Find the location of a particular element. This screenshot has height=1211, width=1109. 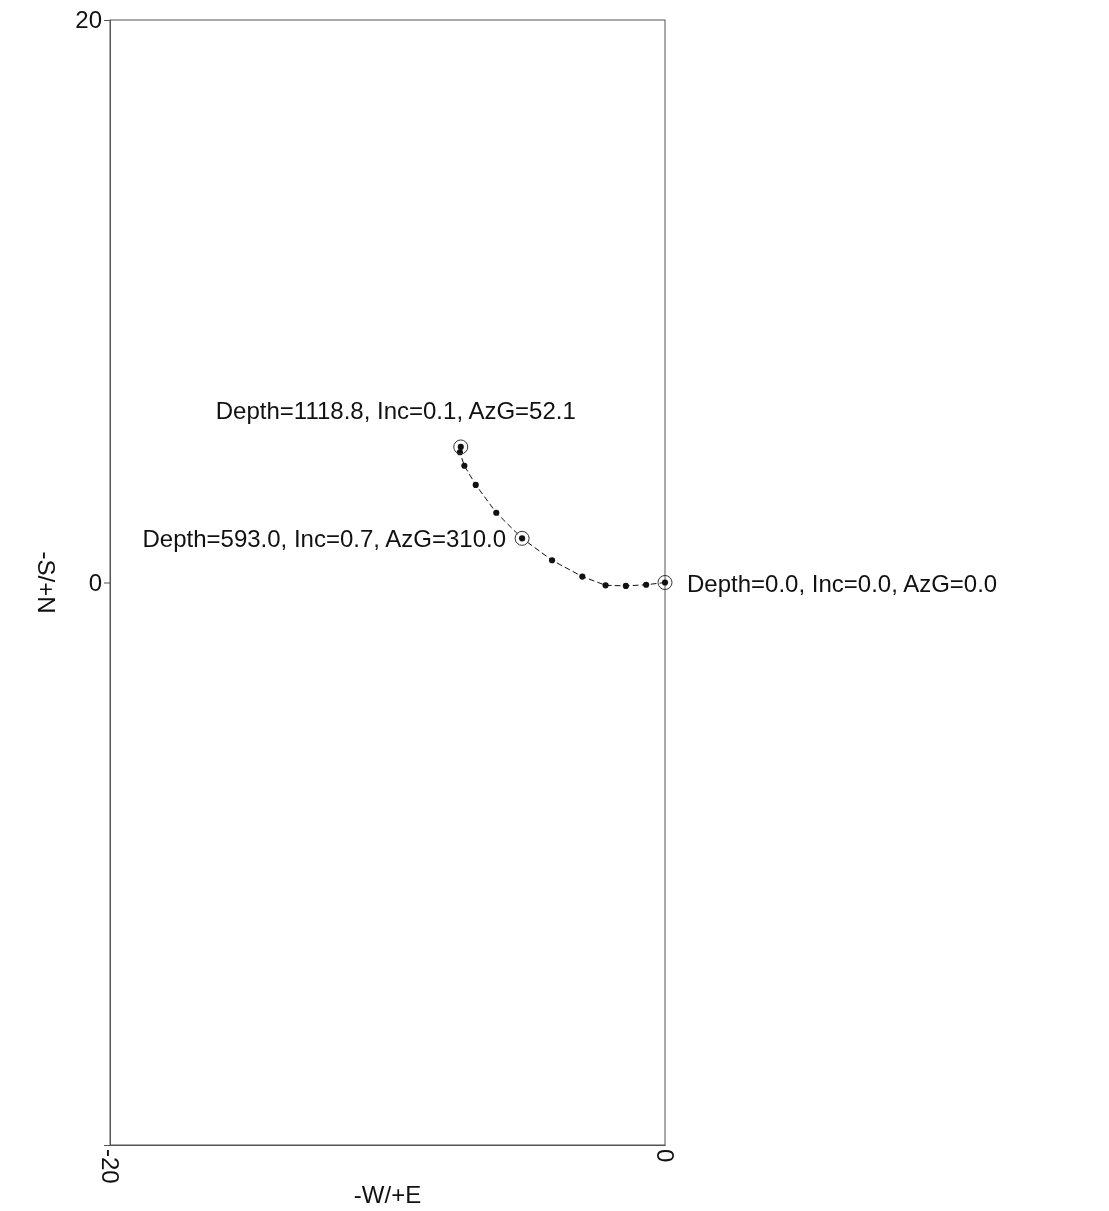

annotation: Depth=1118.8, Inc=0.1, AzG=52.1 is located at coordinates (395, 410).